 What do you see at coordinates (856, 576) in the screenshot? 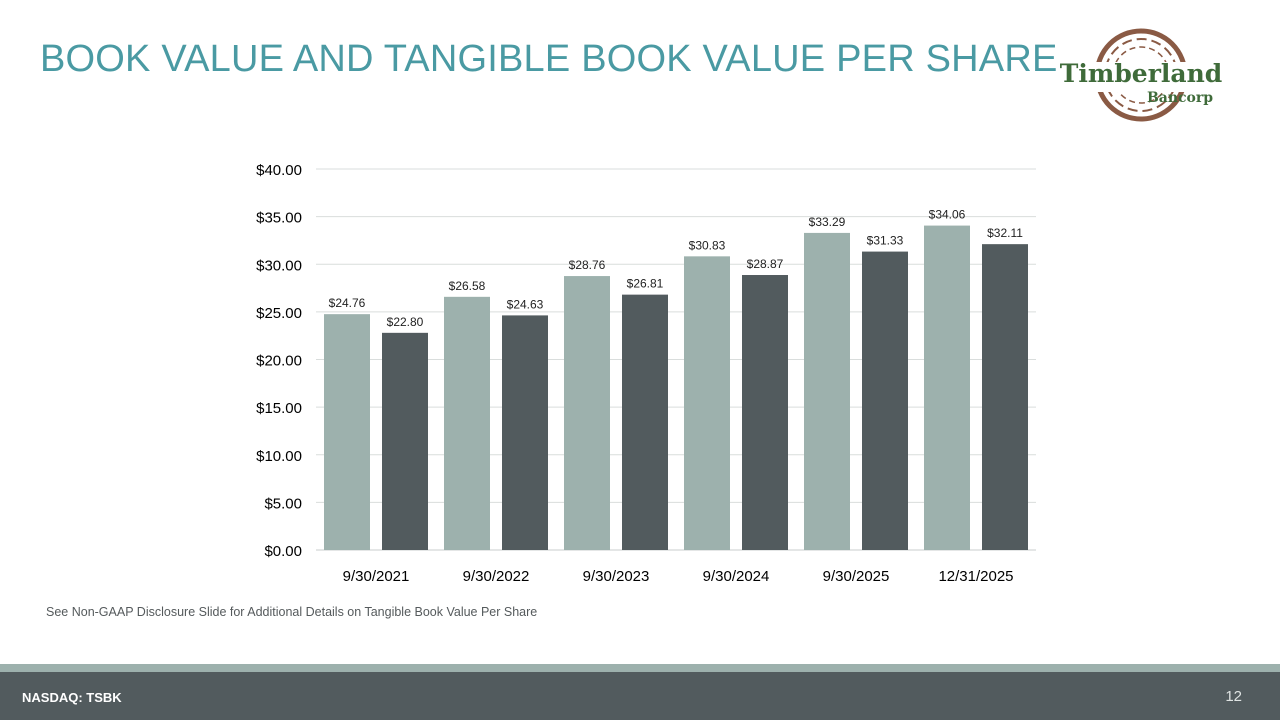
I see `x-tick-label: 9/30/2025` at bounding box center [856, 576].